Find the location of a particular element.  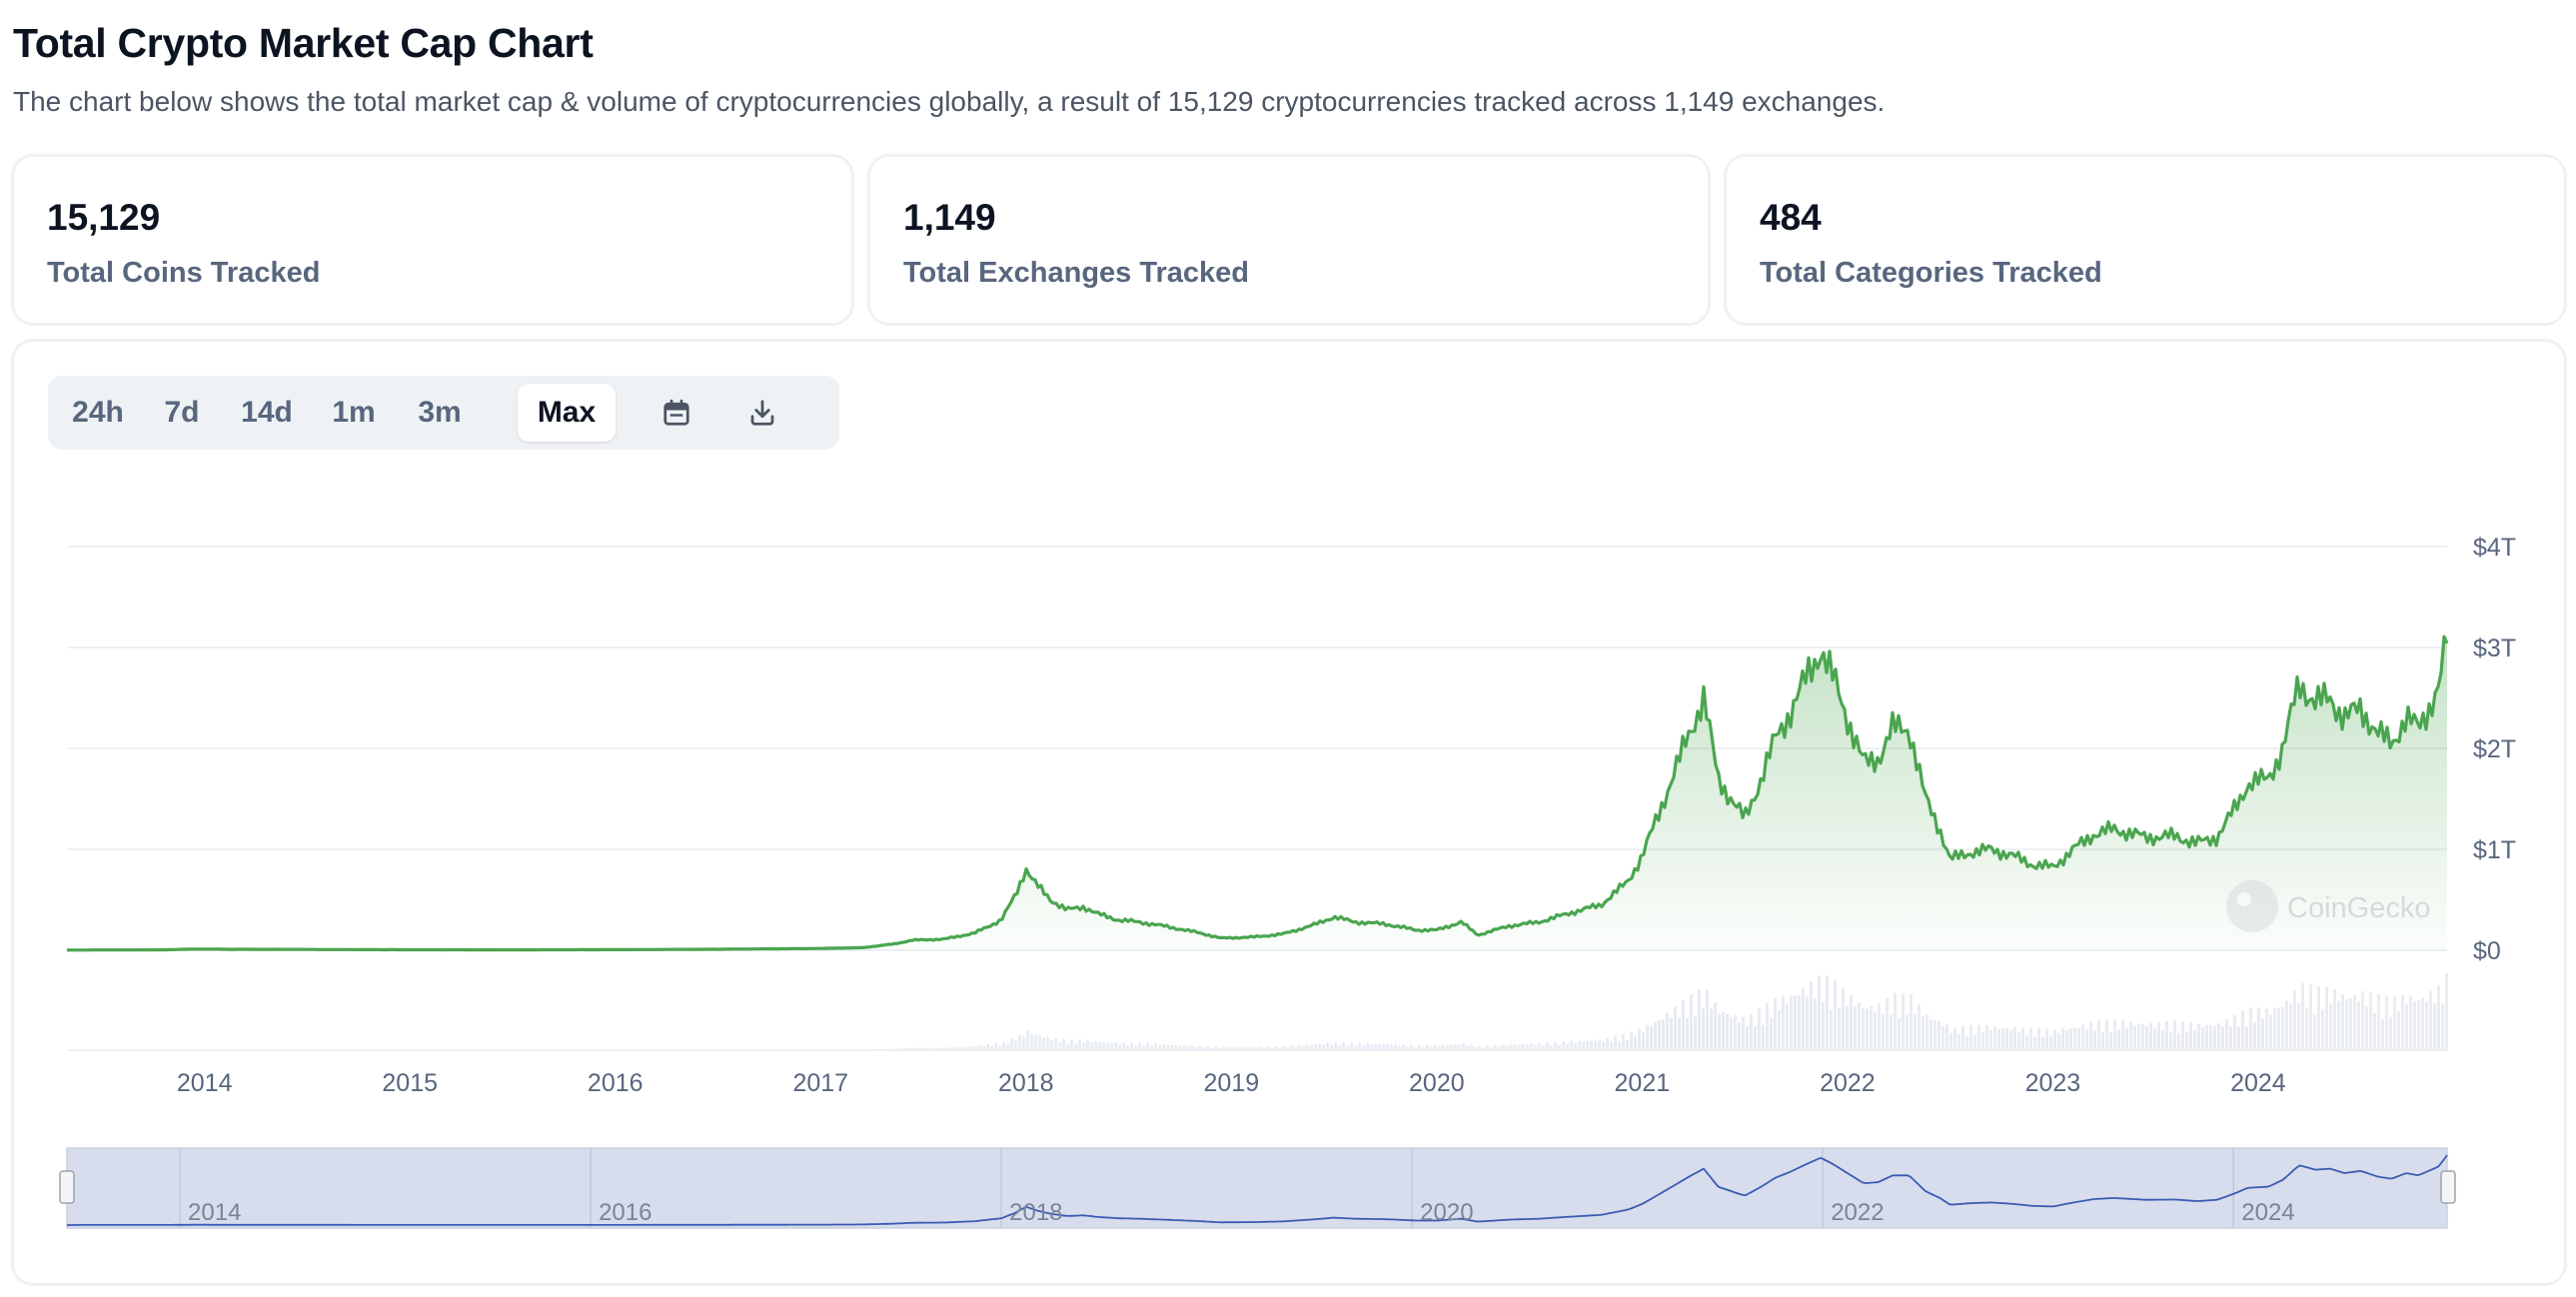

stat-value: 15,129 is located at coordinates (104, 217).